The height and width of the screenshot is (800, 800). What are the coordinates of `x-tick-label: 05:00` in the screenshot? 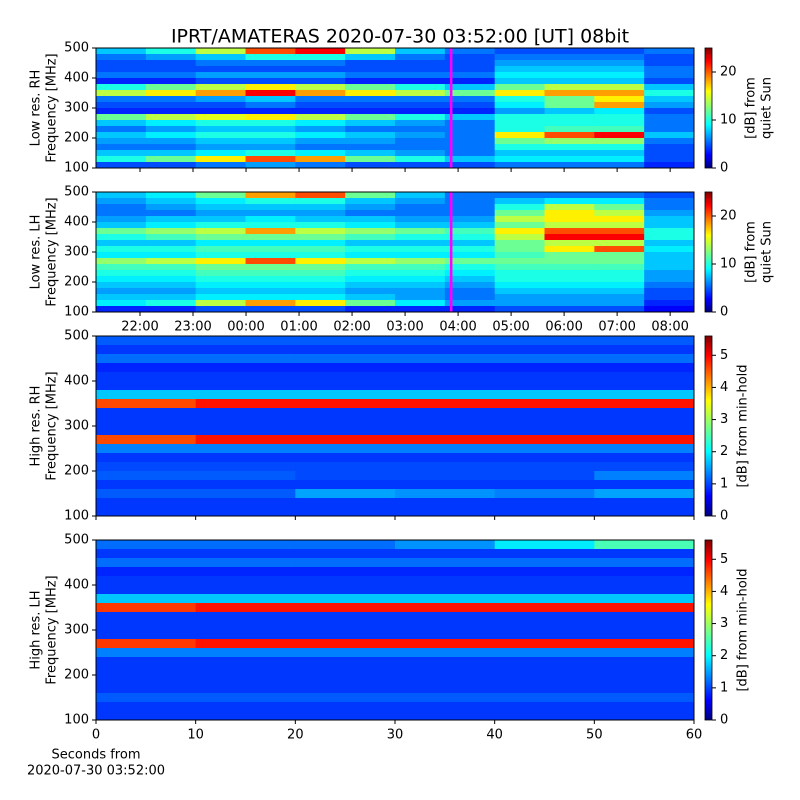 It's located at (510, 327).